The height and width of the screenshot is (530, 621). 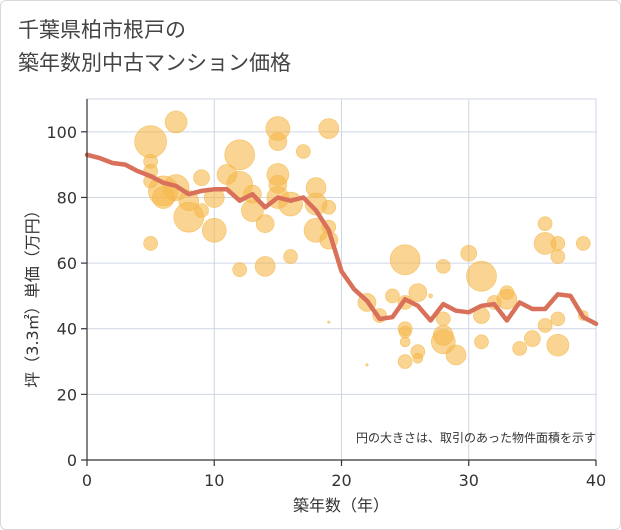 I want to click on y-tick-label: 0, so click(x=72, y=460).